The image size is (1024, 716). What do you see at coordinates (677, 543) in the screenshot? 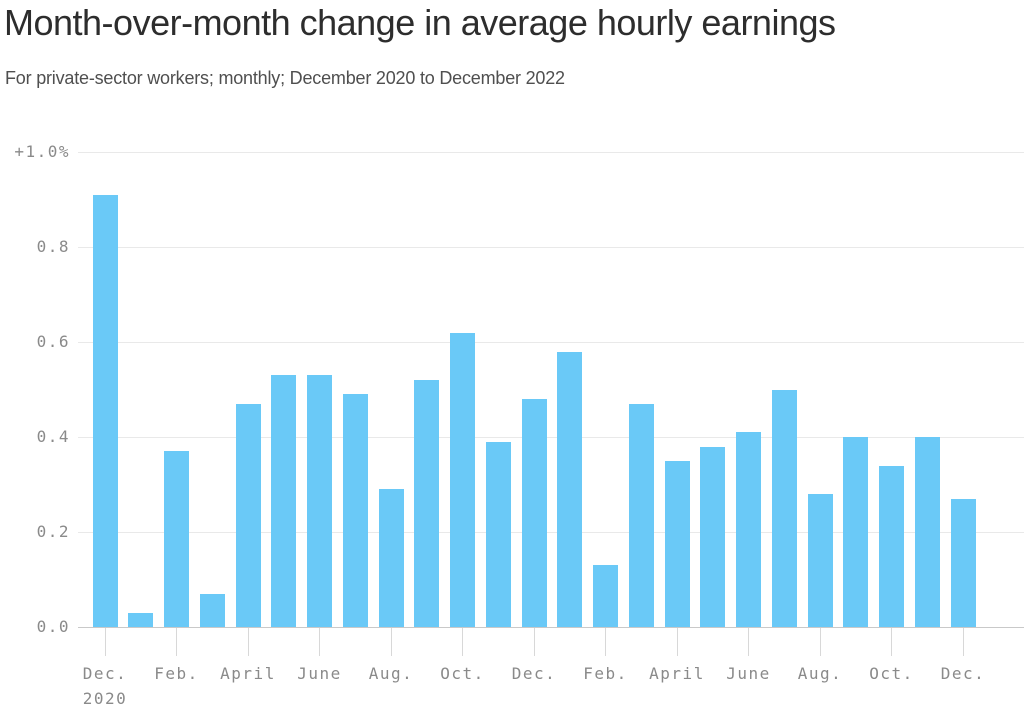
I see `bar-april-2022` at bounding box center [677, 543].